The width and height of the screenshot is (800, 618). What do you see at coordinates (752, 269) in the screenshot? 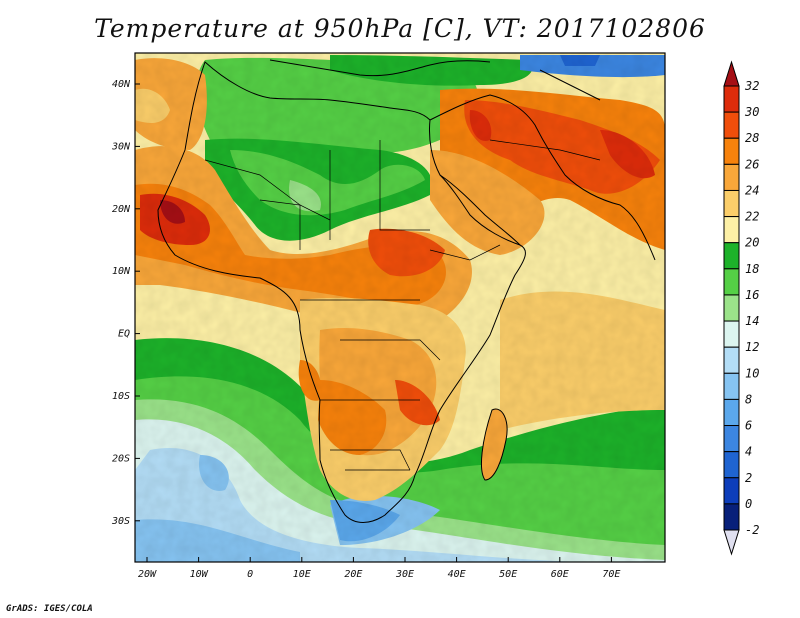
I see `colorbar-label: 18` at bounding box center [752, 269].